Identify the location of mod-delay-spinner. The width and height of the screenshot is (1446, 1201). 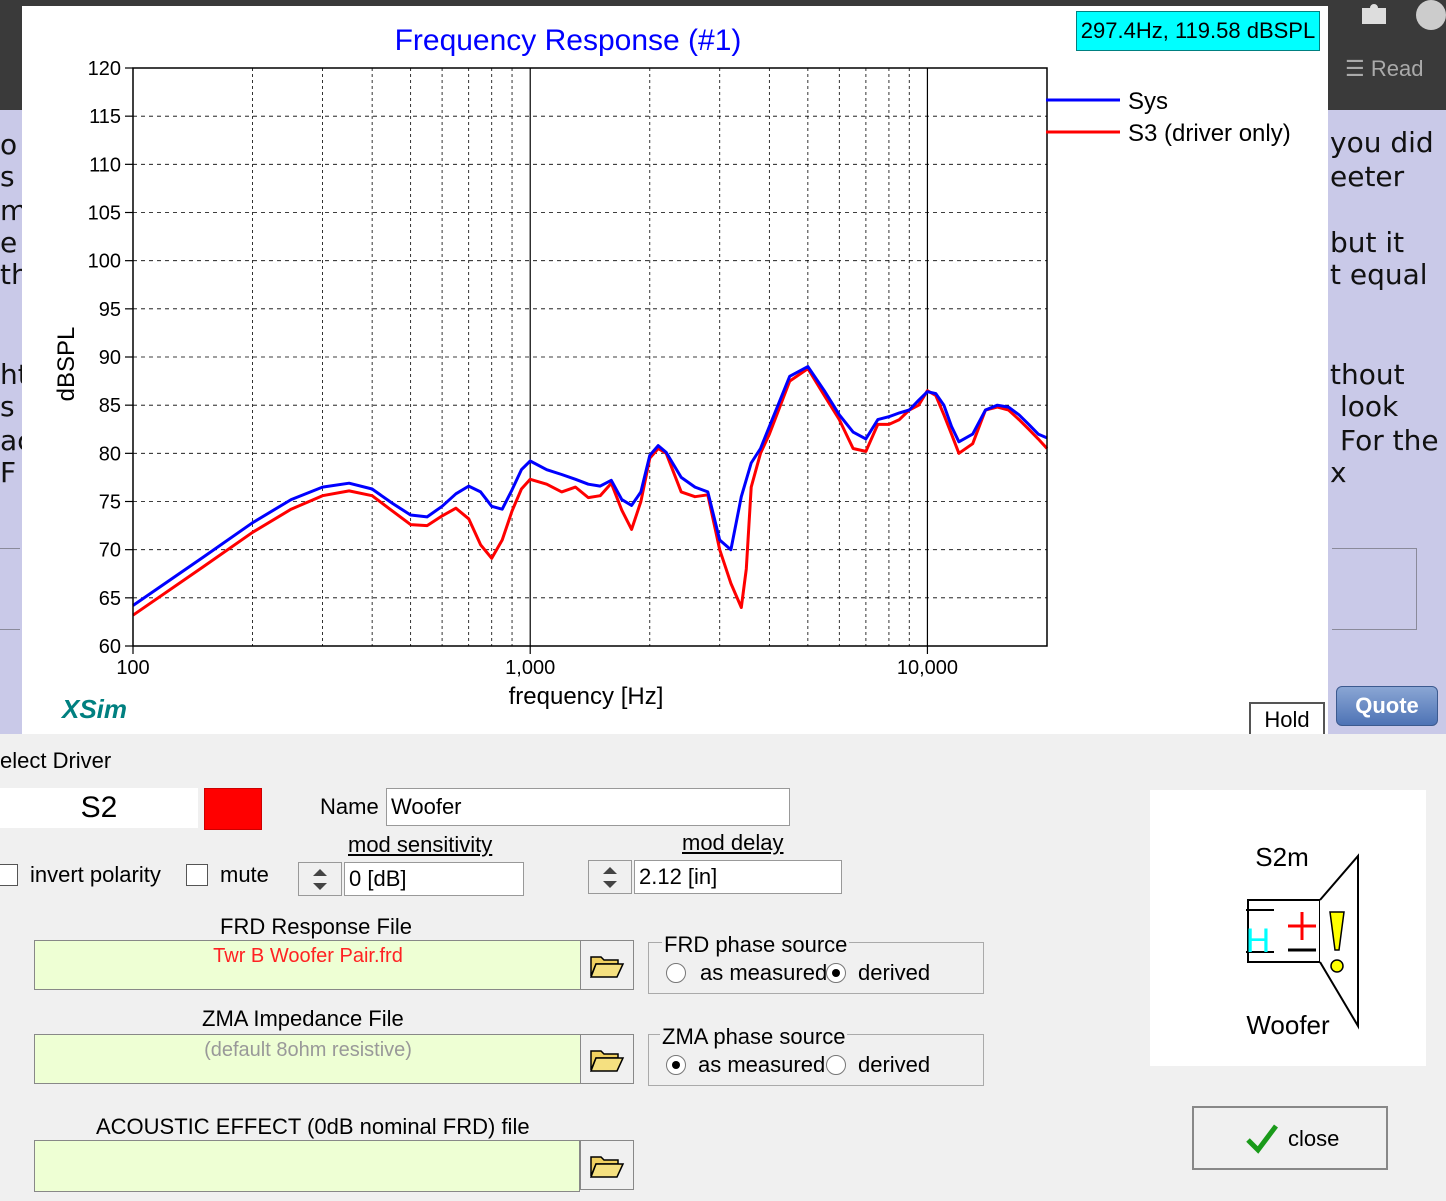
(610, 877).